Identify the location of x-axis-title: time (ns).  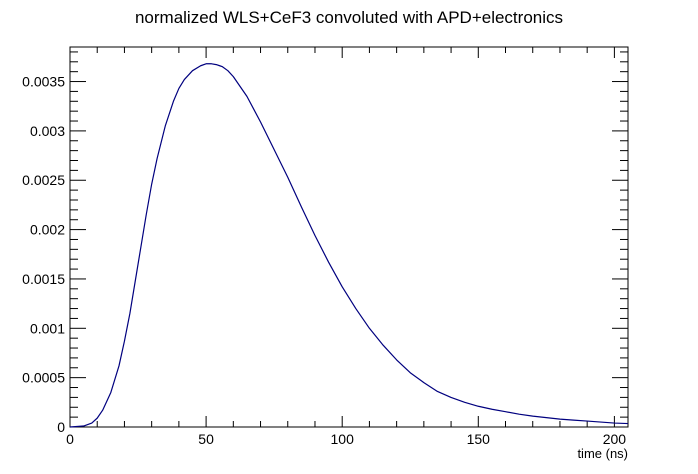
(602, 453).